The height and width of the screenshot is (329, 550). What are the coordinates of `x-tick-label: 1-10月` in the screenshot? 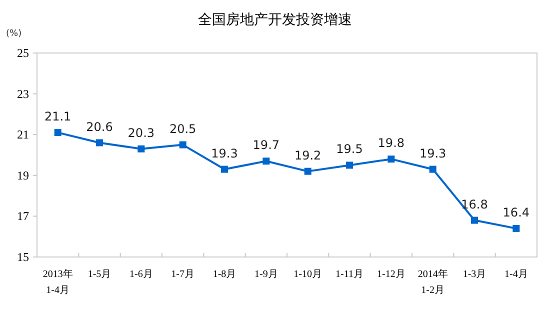 It's located at (308, 274).